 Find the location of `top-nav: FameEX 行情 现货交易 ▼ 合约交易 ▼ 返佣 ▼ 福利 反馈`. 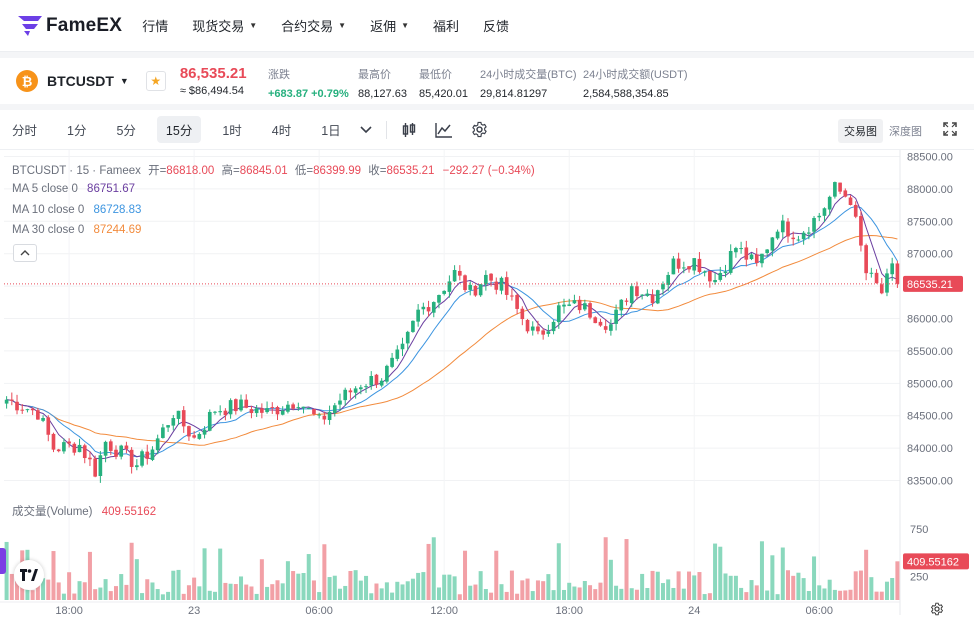

top-nav: FameEX 行情 现货交易 ▼ 合约交易 ▼ 返佣 ▼ 福利 反馈 is located at coordinates (487, 26).